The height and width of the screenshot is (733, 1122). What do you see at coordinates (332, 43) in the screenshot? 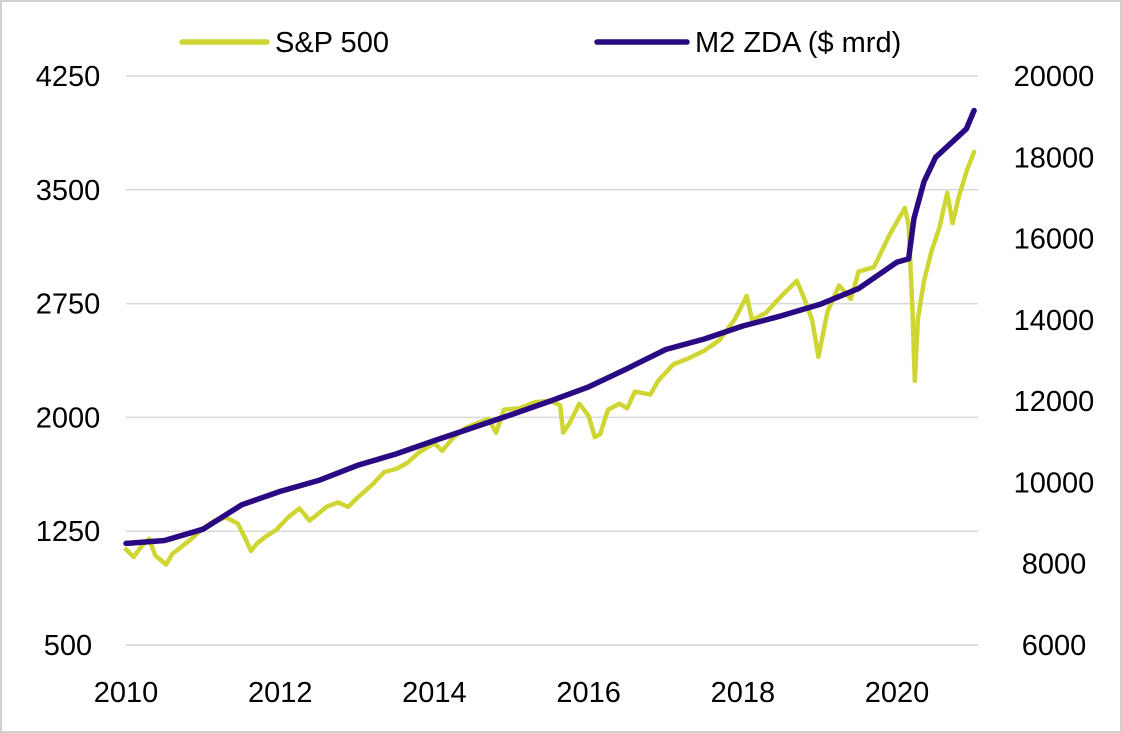
I see `legend-label: S&P 500` at bounding box center [332, 43].